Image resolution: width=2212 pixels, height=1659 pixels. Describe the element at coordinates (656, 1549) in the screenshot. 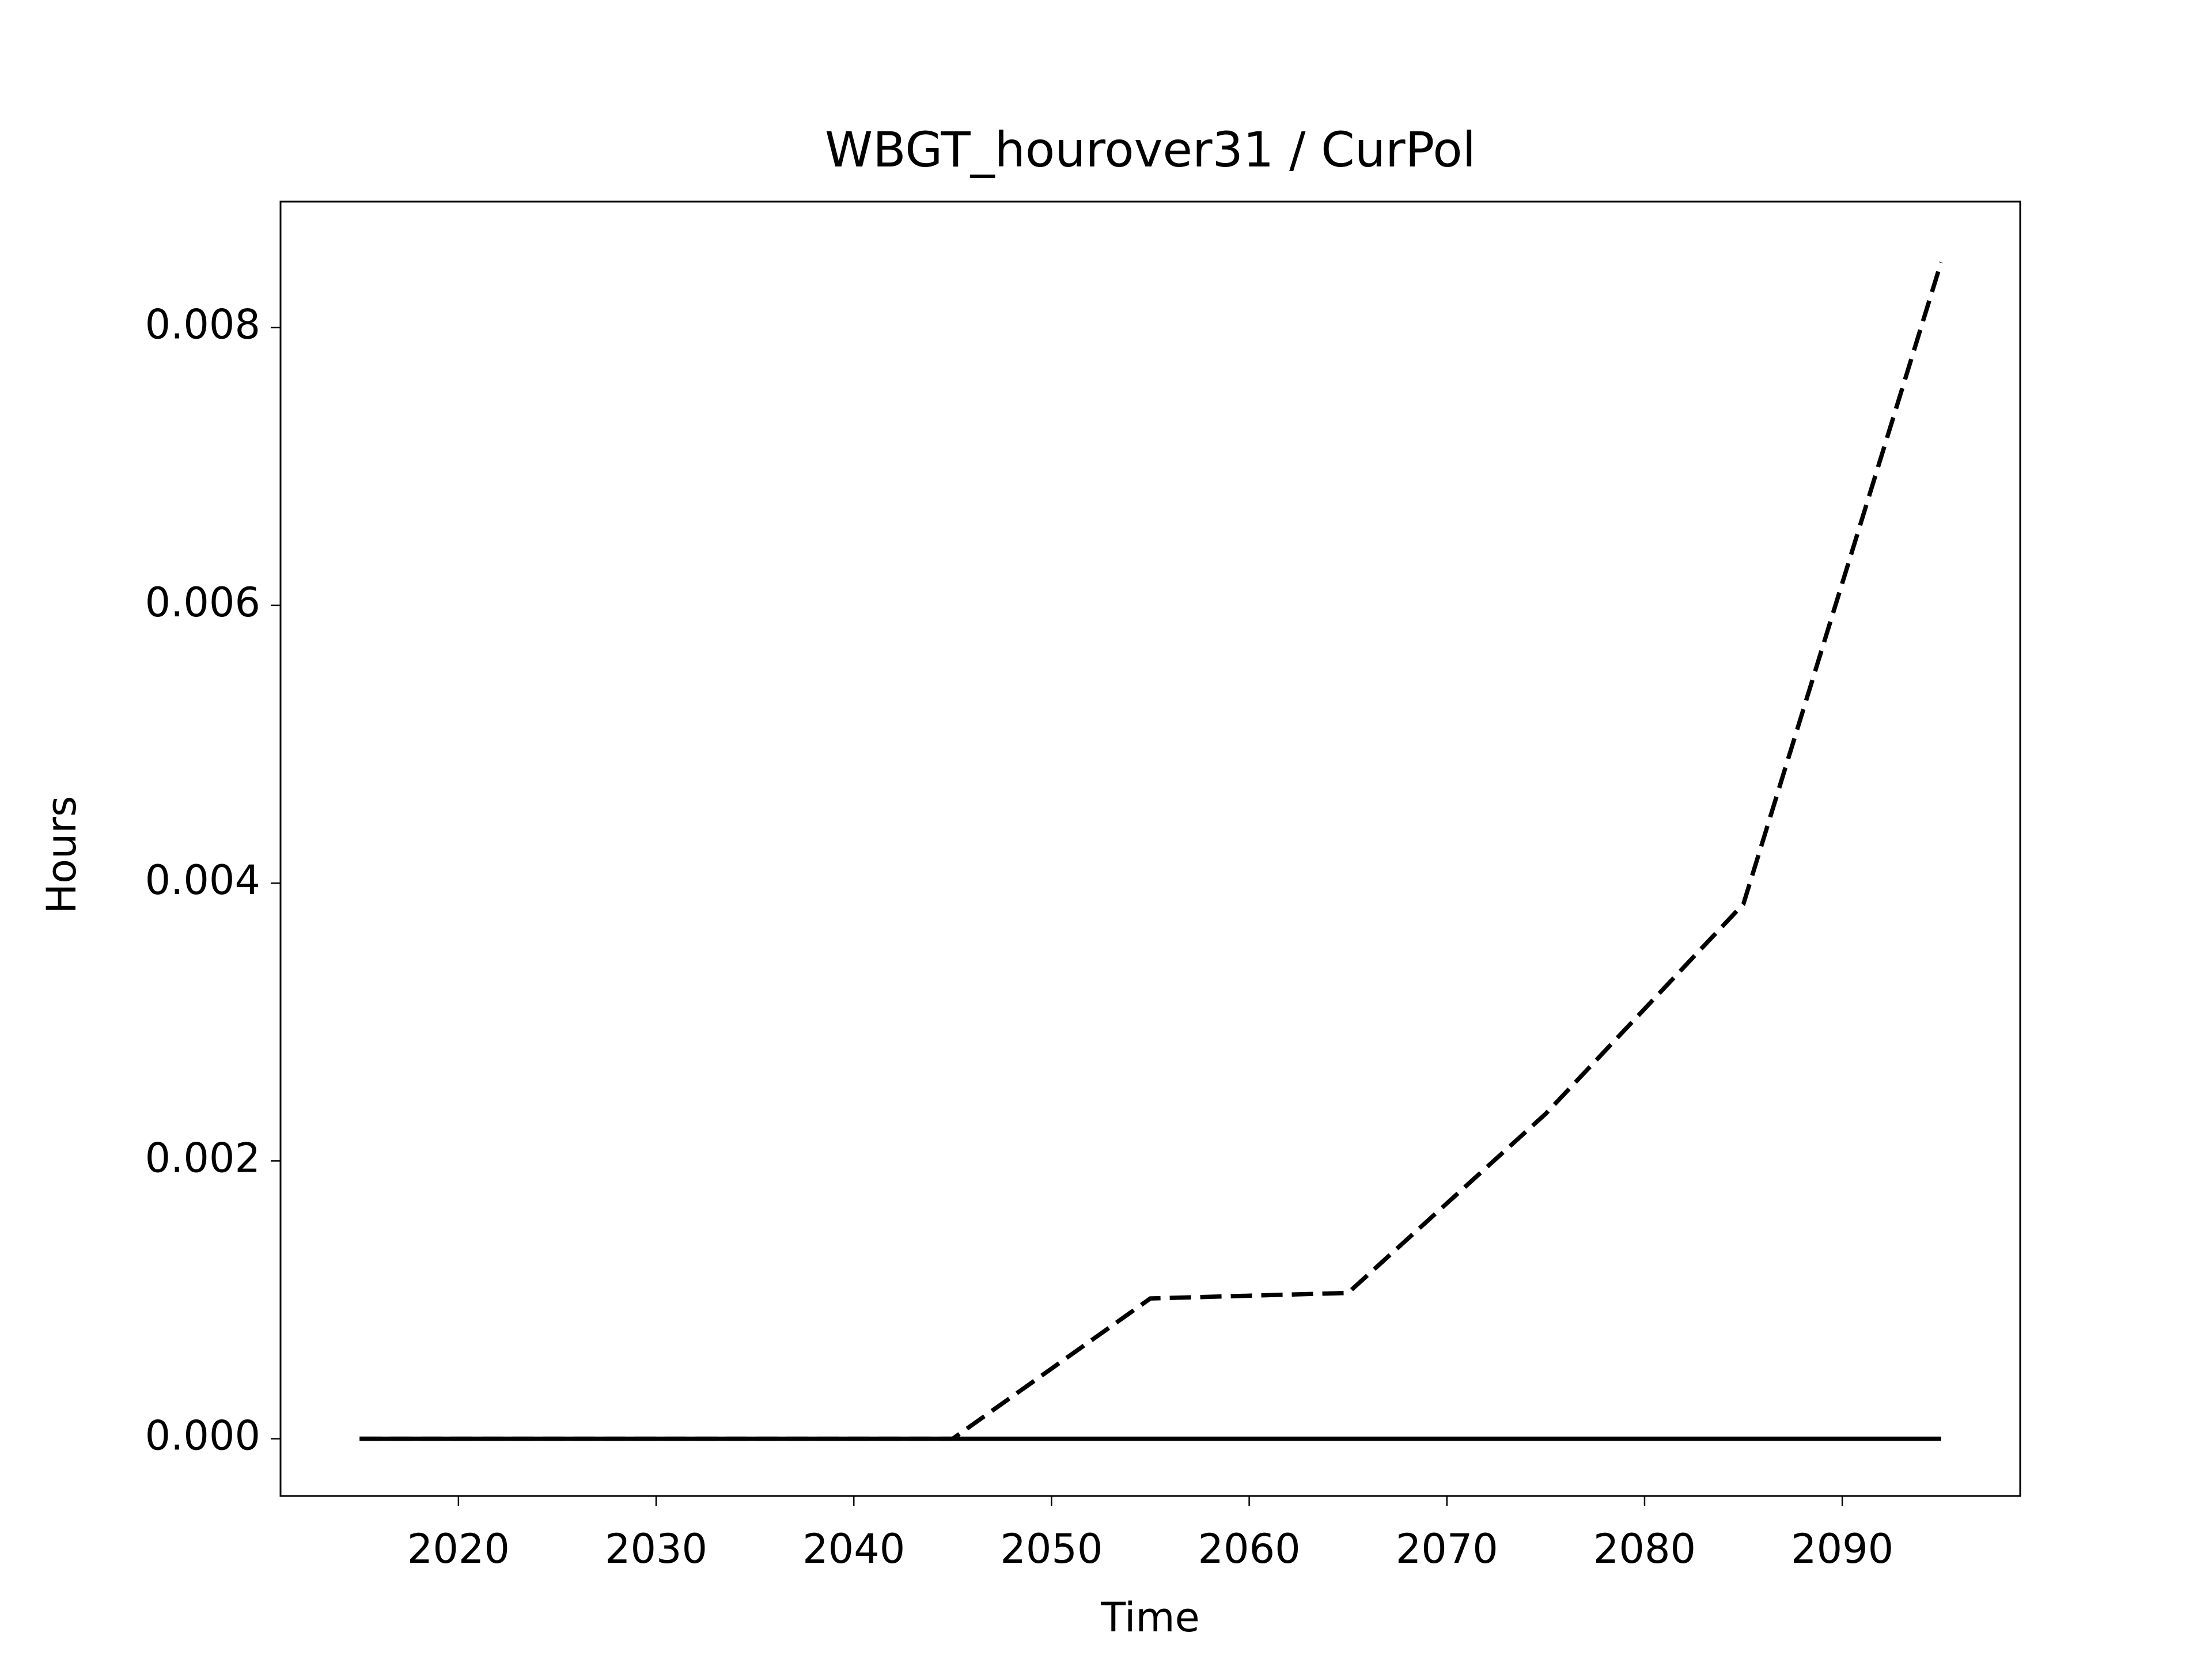

I see `x-tick-label: 2030` at that location.